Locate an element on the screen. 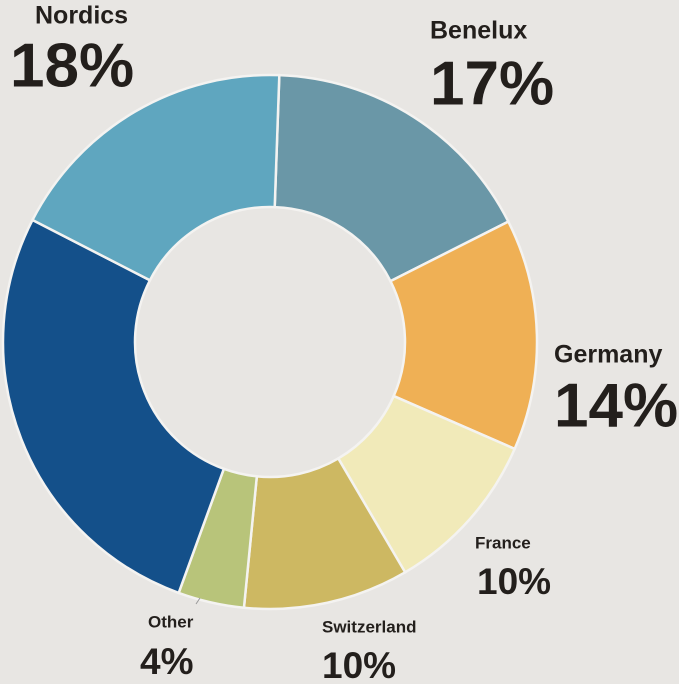 The height and width of the screenshot is (684, 679). category-label: France is located at coordinates (503, 542).